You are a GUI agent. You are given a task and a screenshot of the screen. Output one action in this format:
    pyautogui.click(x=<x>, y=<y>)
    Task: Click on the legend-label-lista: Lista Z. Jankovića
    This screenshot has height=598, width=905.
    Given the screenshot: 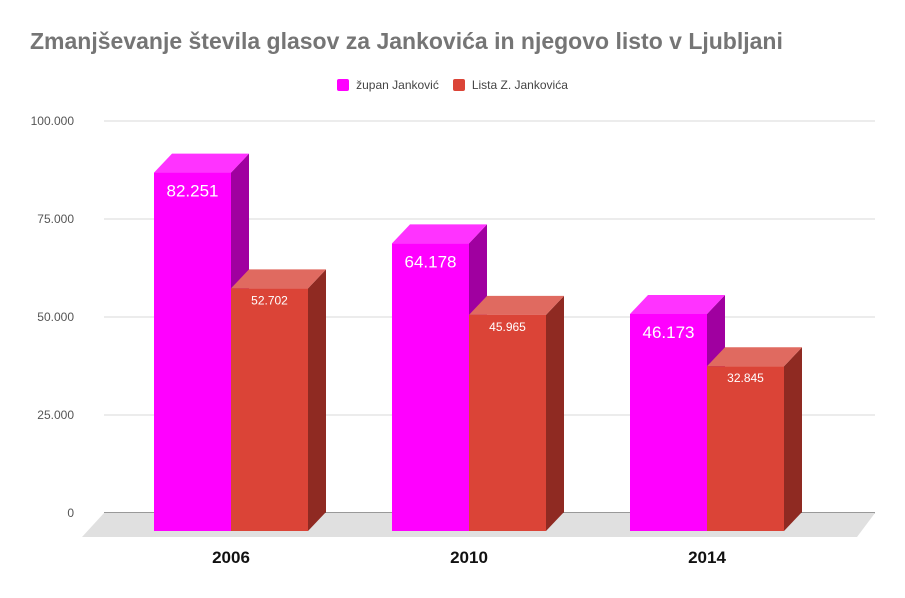 What is the action you would take?
    pyautogui.click(x=519, y=85)
    